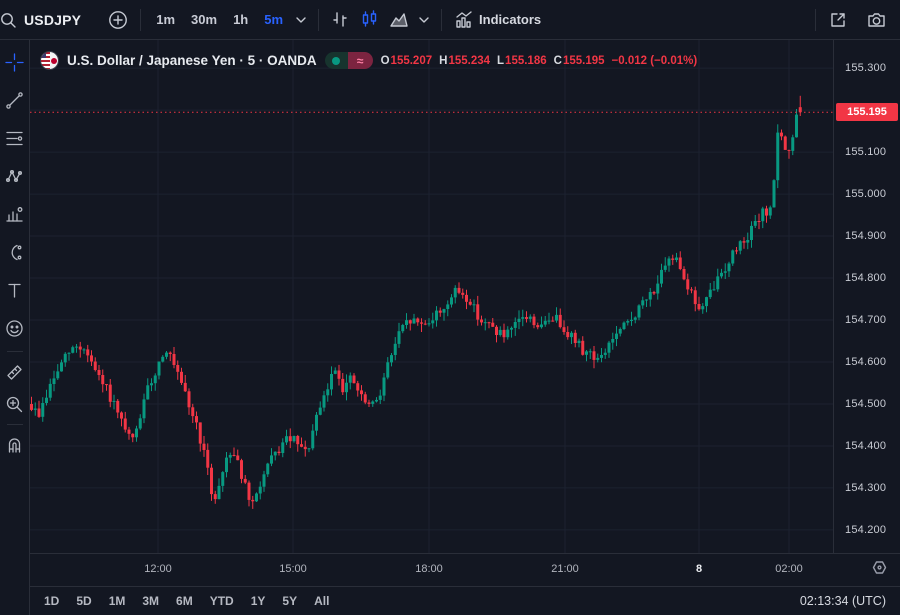  I want to click on market-open-indicator, so click(336, 60).